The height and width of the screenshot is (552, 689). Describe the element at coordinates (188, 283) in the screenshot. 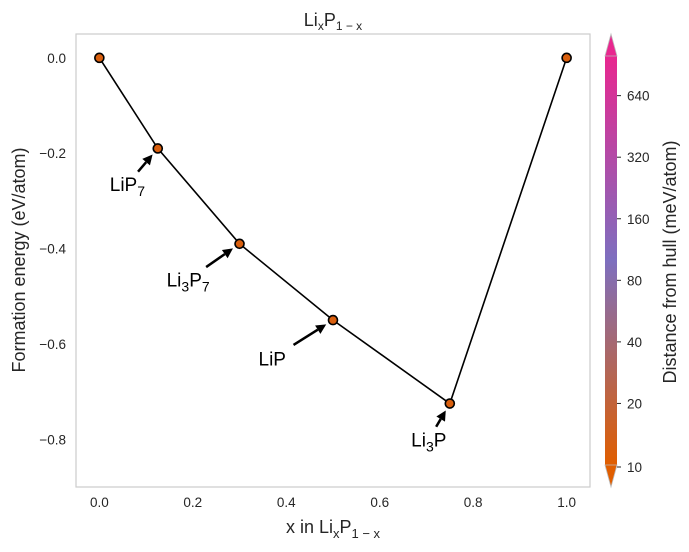

I see `annotation-label: Li3P7` at that location.